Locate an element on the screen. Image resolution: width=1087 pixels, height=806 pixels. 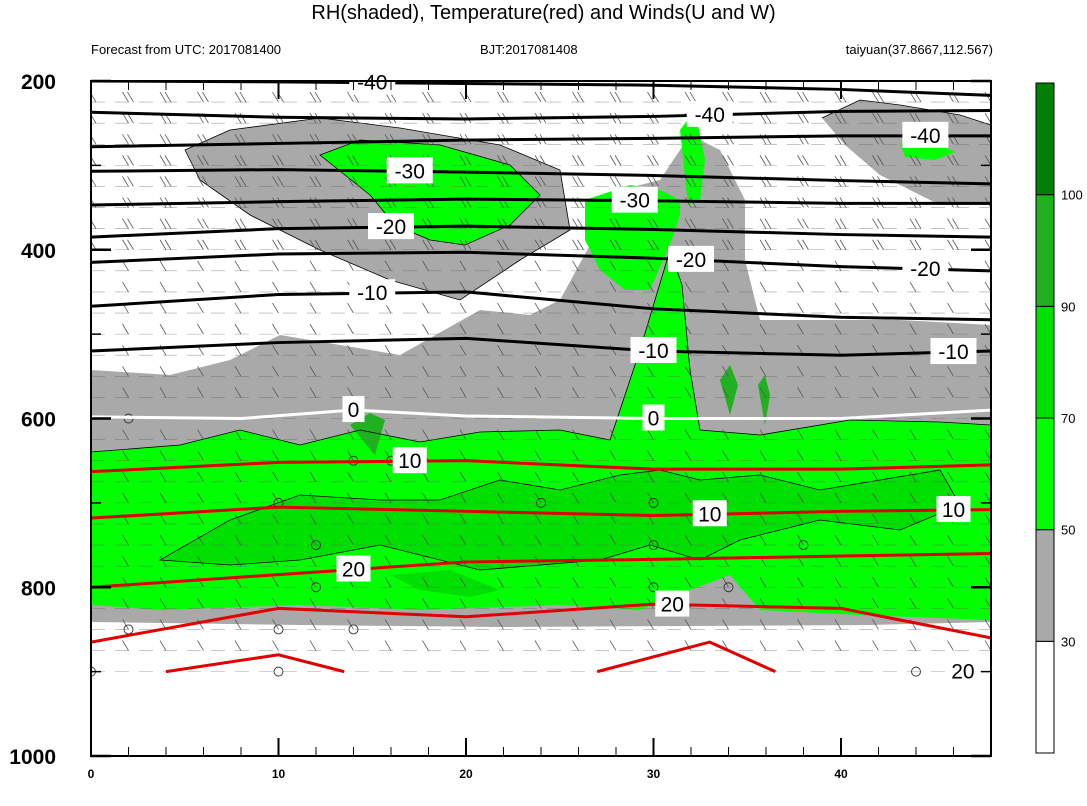
colorbar-label: 50 is located at coordinates (1068, 530).